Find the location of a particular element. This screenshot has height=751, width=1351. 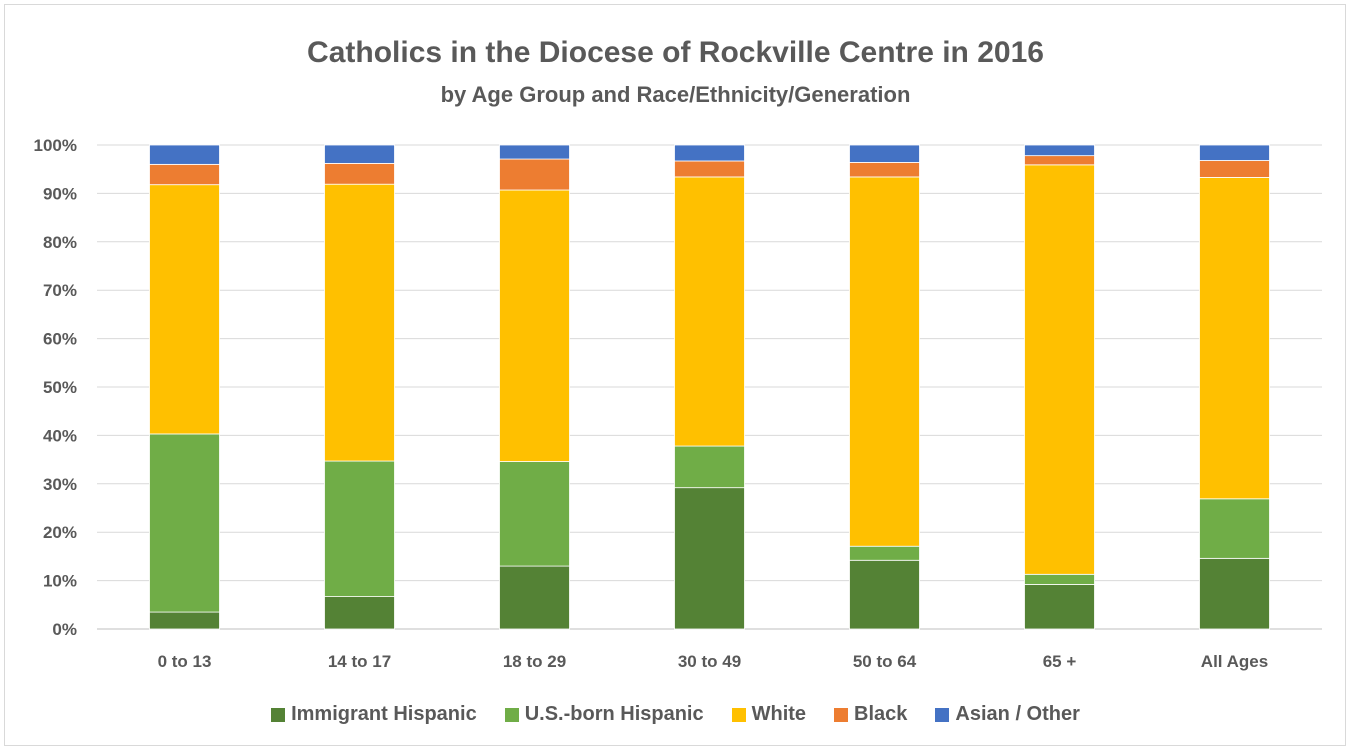

legend-label: White is located at coordinates (779, 714).